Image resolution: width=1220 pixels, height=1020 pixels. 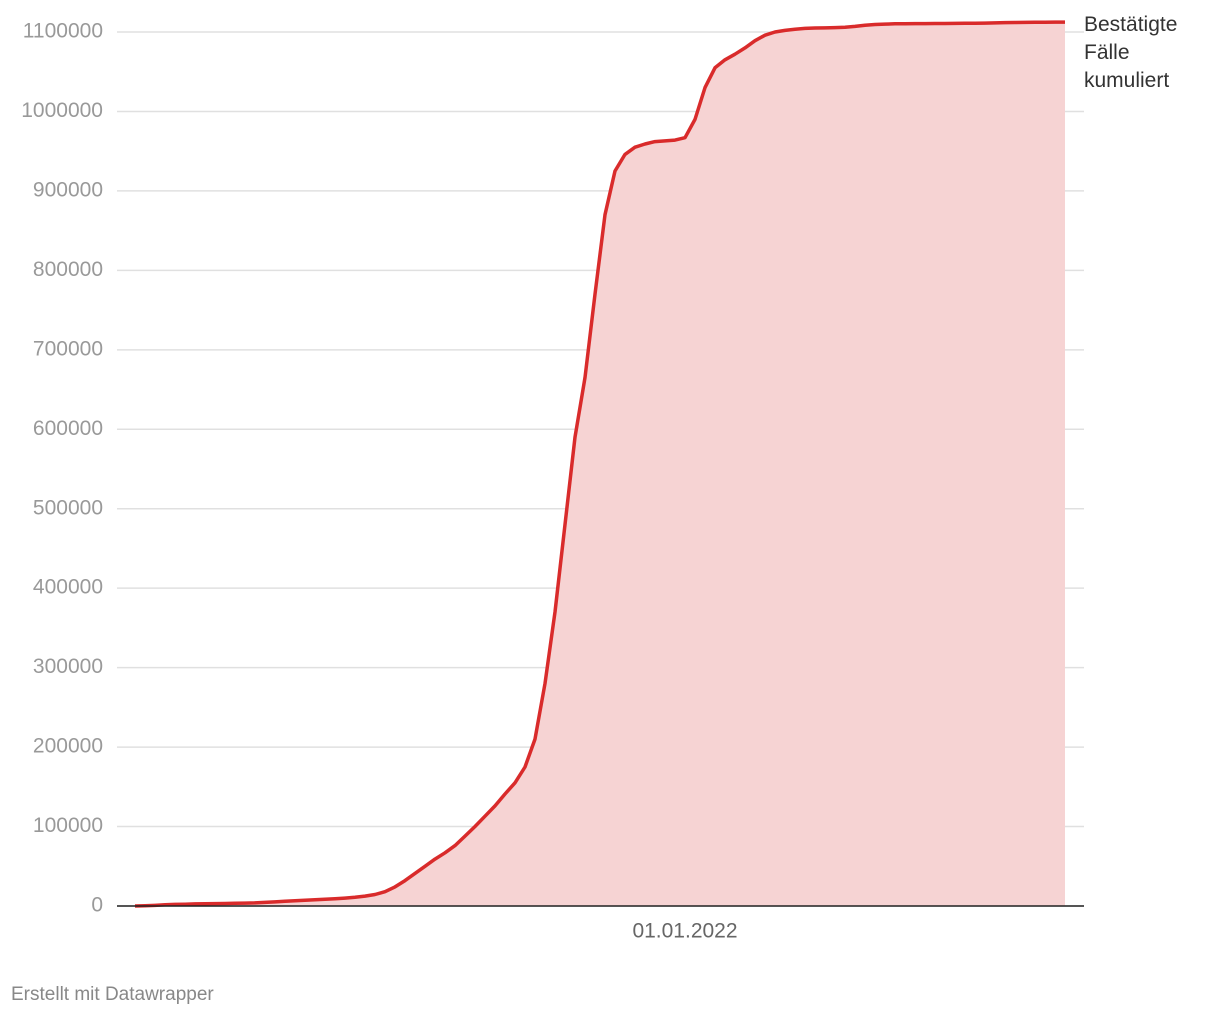 What do you see at coordinates (63, 31) in the screenshot?
I see `y-tick-label: 1100000` at bounding box center [63, 31].